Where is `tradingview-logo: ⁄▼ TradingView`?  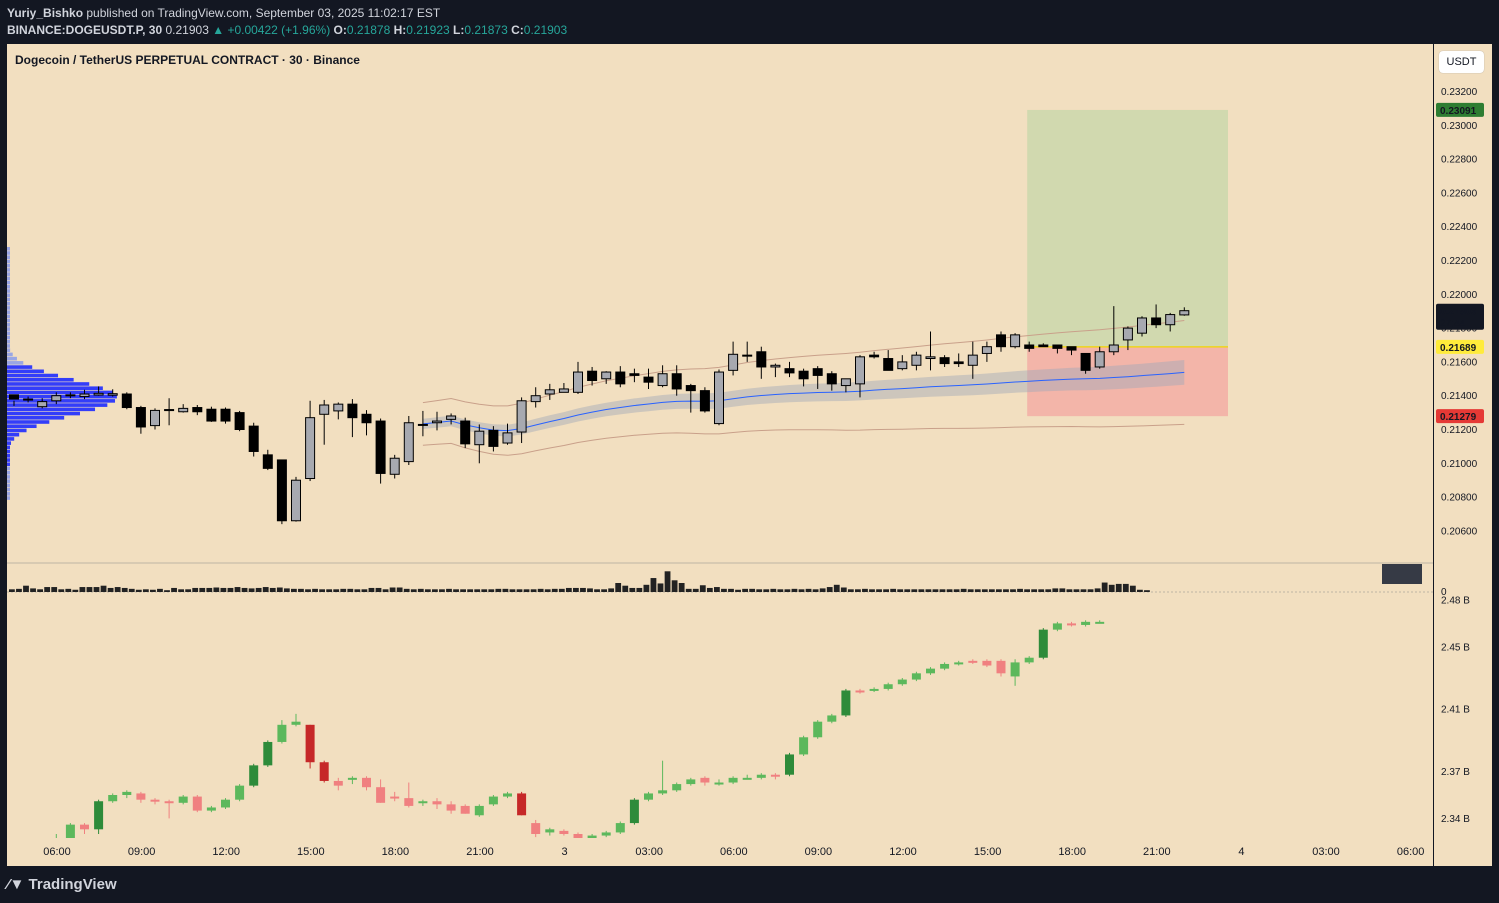
tradingview-logo: ⁄▼ TradingView is located at coordinates (62, 884).